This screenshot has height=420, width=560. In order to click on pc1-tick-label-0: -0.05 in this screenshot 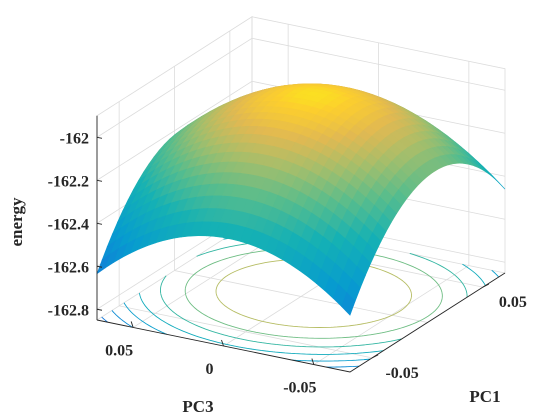, I will do `click(401, 373)`.